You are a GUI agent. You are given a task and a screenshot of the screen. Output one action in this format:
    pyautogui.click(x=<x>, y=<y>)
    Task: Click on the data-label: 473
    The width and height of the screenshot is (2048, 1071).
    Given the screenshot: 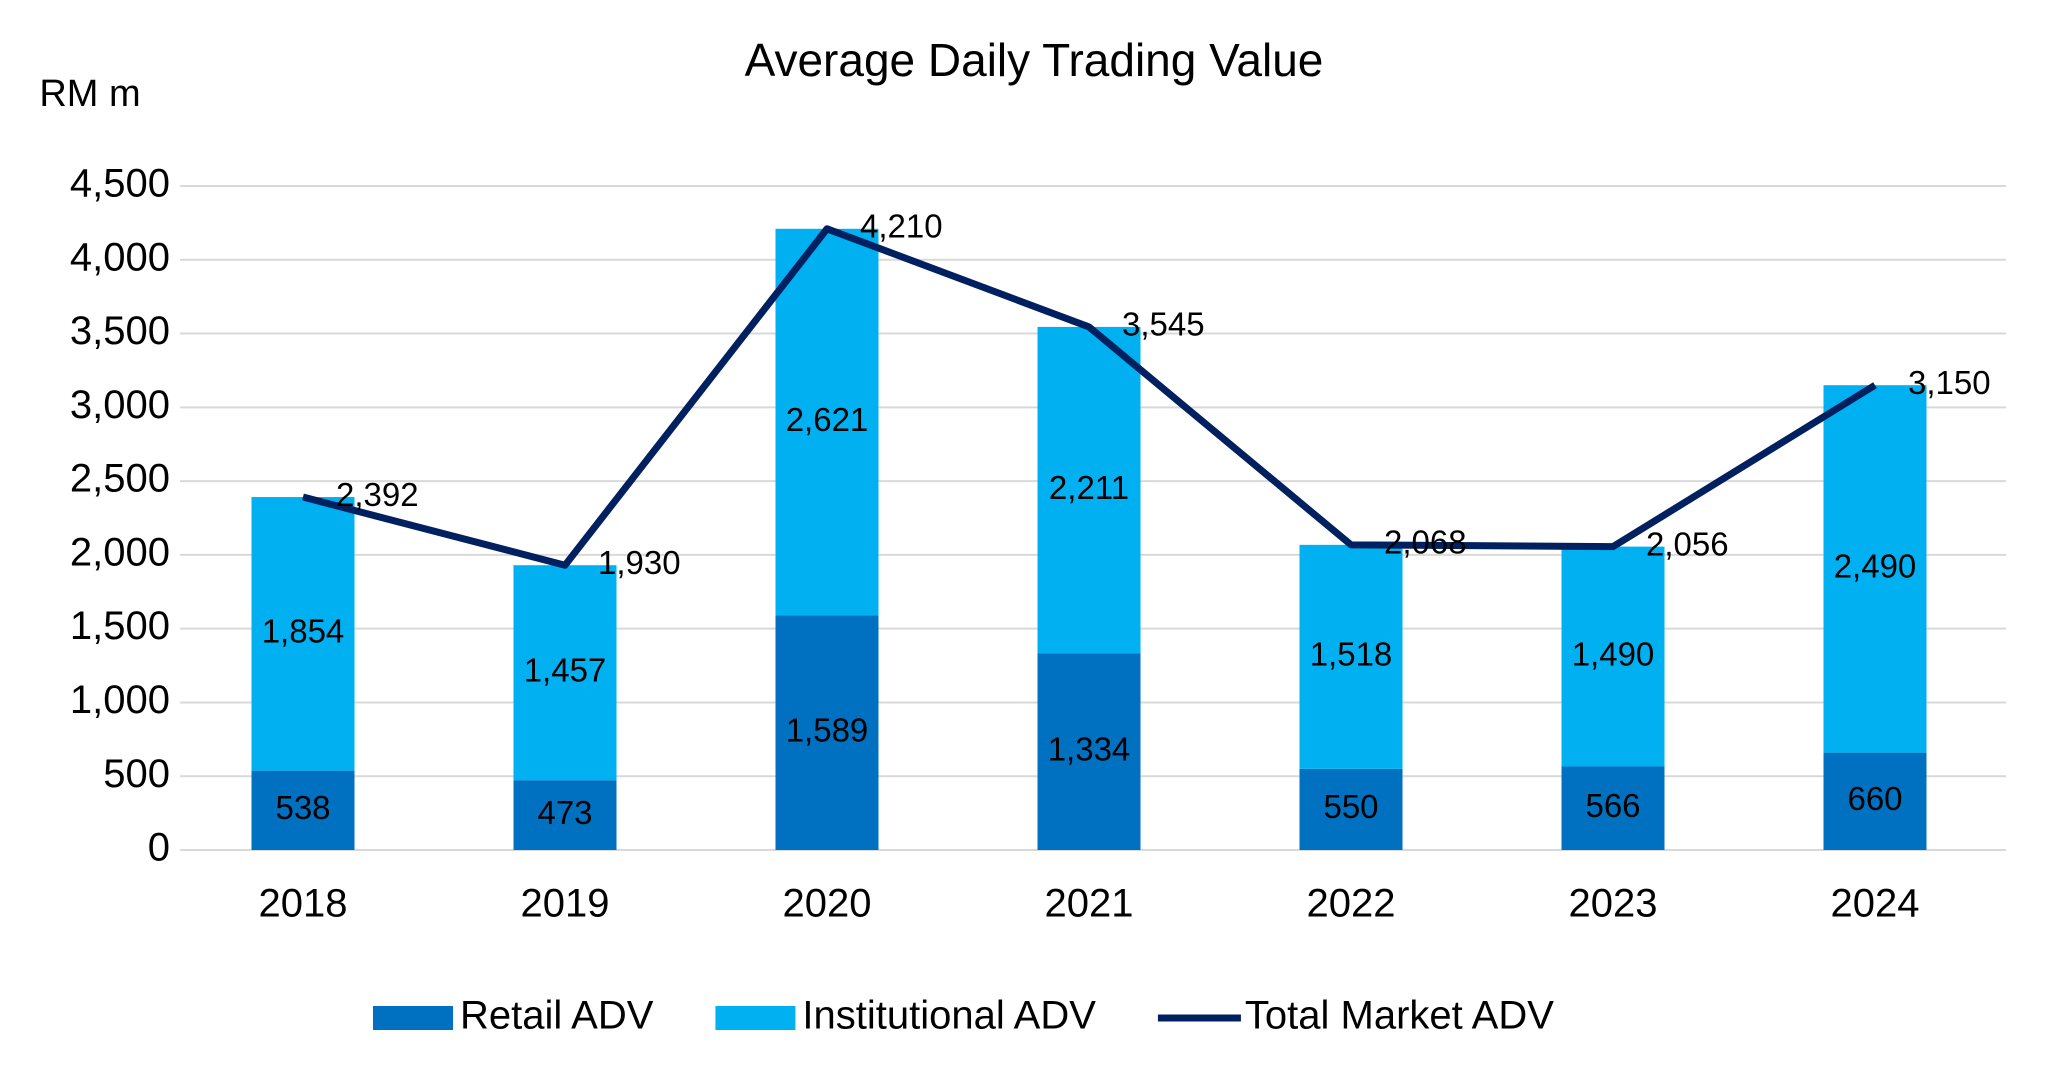 What is the action you would take?
    pyautogui.click(x=564, y=812)
    